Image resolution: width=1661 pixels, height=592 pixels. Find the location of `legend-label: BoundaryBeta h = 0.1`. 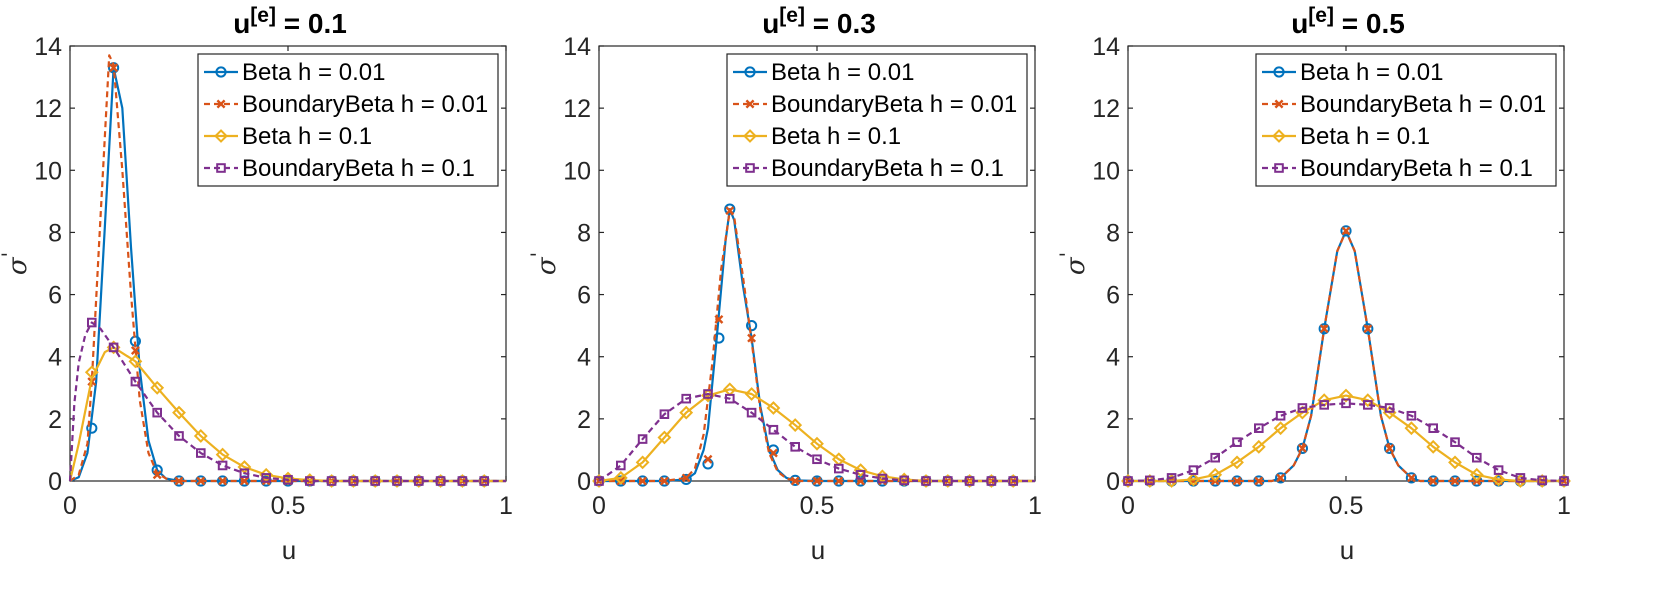

legend-label: BoundaryBeta h = 0.1 is located at coordinates (887, 168).